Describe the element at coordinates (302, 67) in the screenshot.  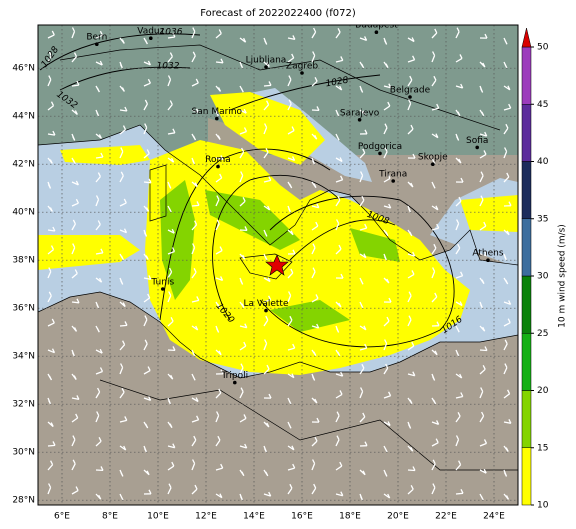
I see `city-label: Zagreb` at that location.